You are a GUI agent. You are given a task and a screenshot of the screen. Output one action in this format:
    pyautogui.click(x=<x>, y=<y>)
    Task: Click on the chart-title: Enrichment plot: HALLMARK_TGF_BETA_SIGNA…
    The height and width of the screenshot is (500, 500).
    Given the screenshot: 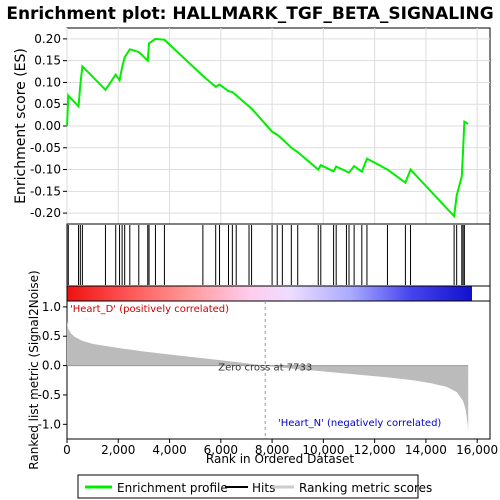 What is the action you would take?
    pyautogui.click(x=249, y=14)
    